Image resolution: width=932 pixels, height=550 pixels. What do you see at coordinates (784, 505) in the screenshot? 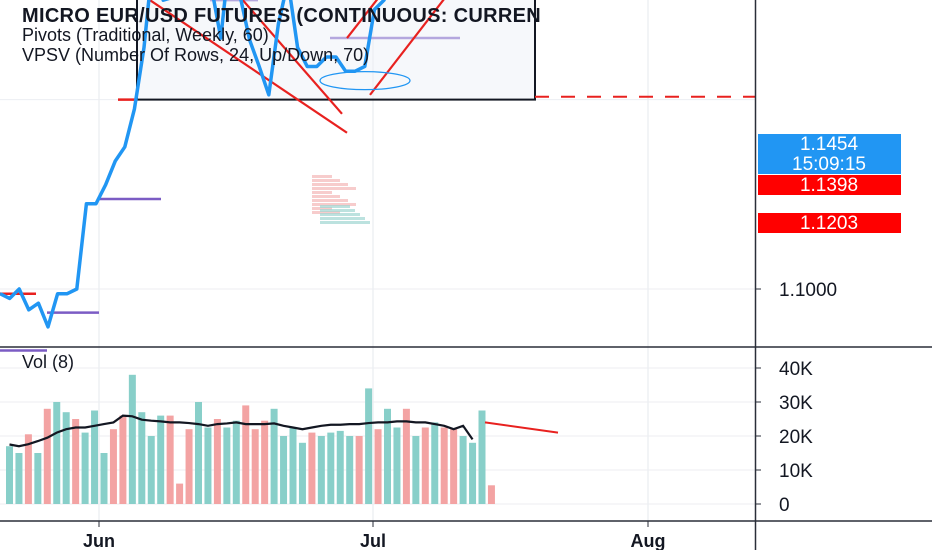
I see `volume-tick-label: 0` at bounding box center [784, 505].